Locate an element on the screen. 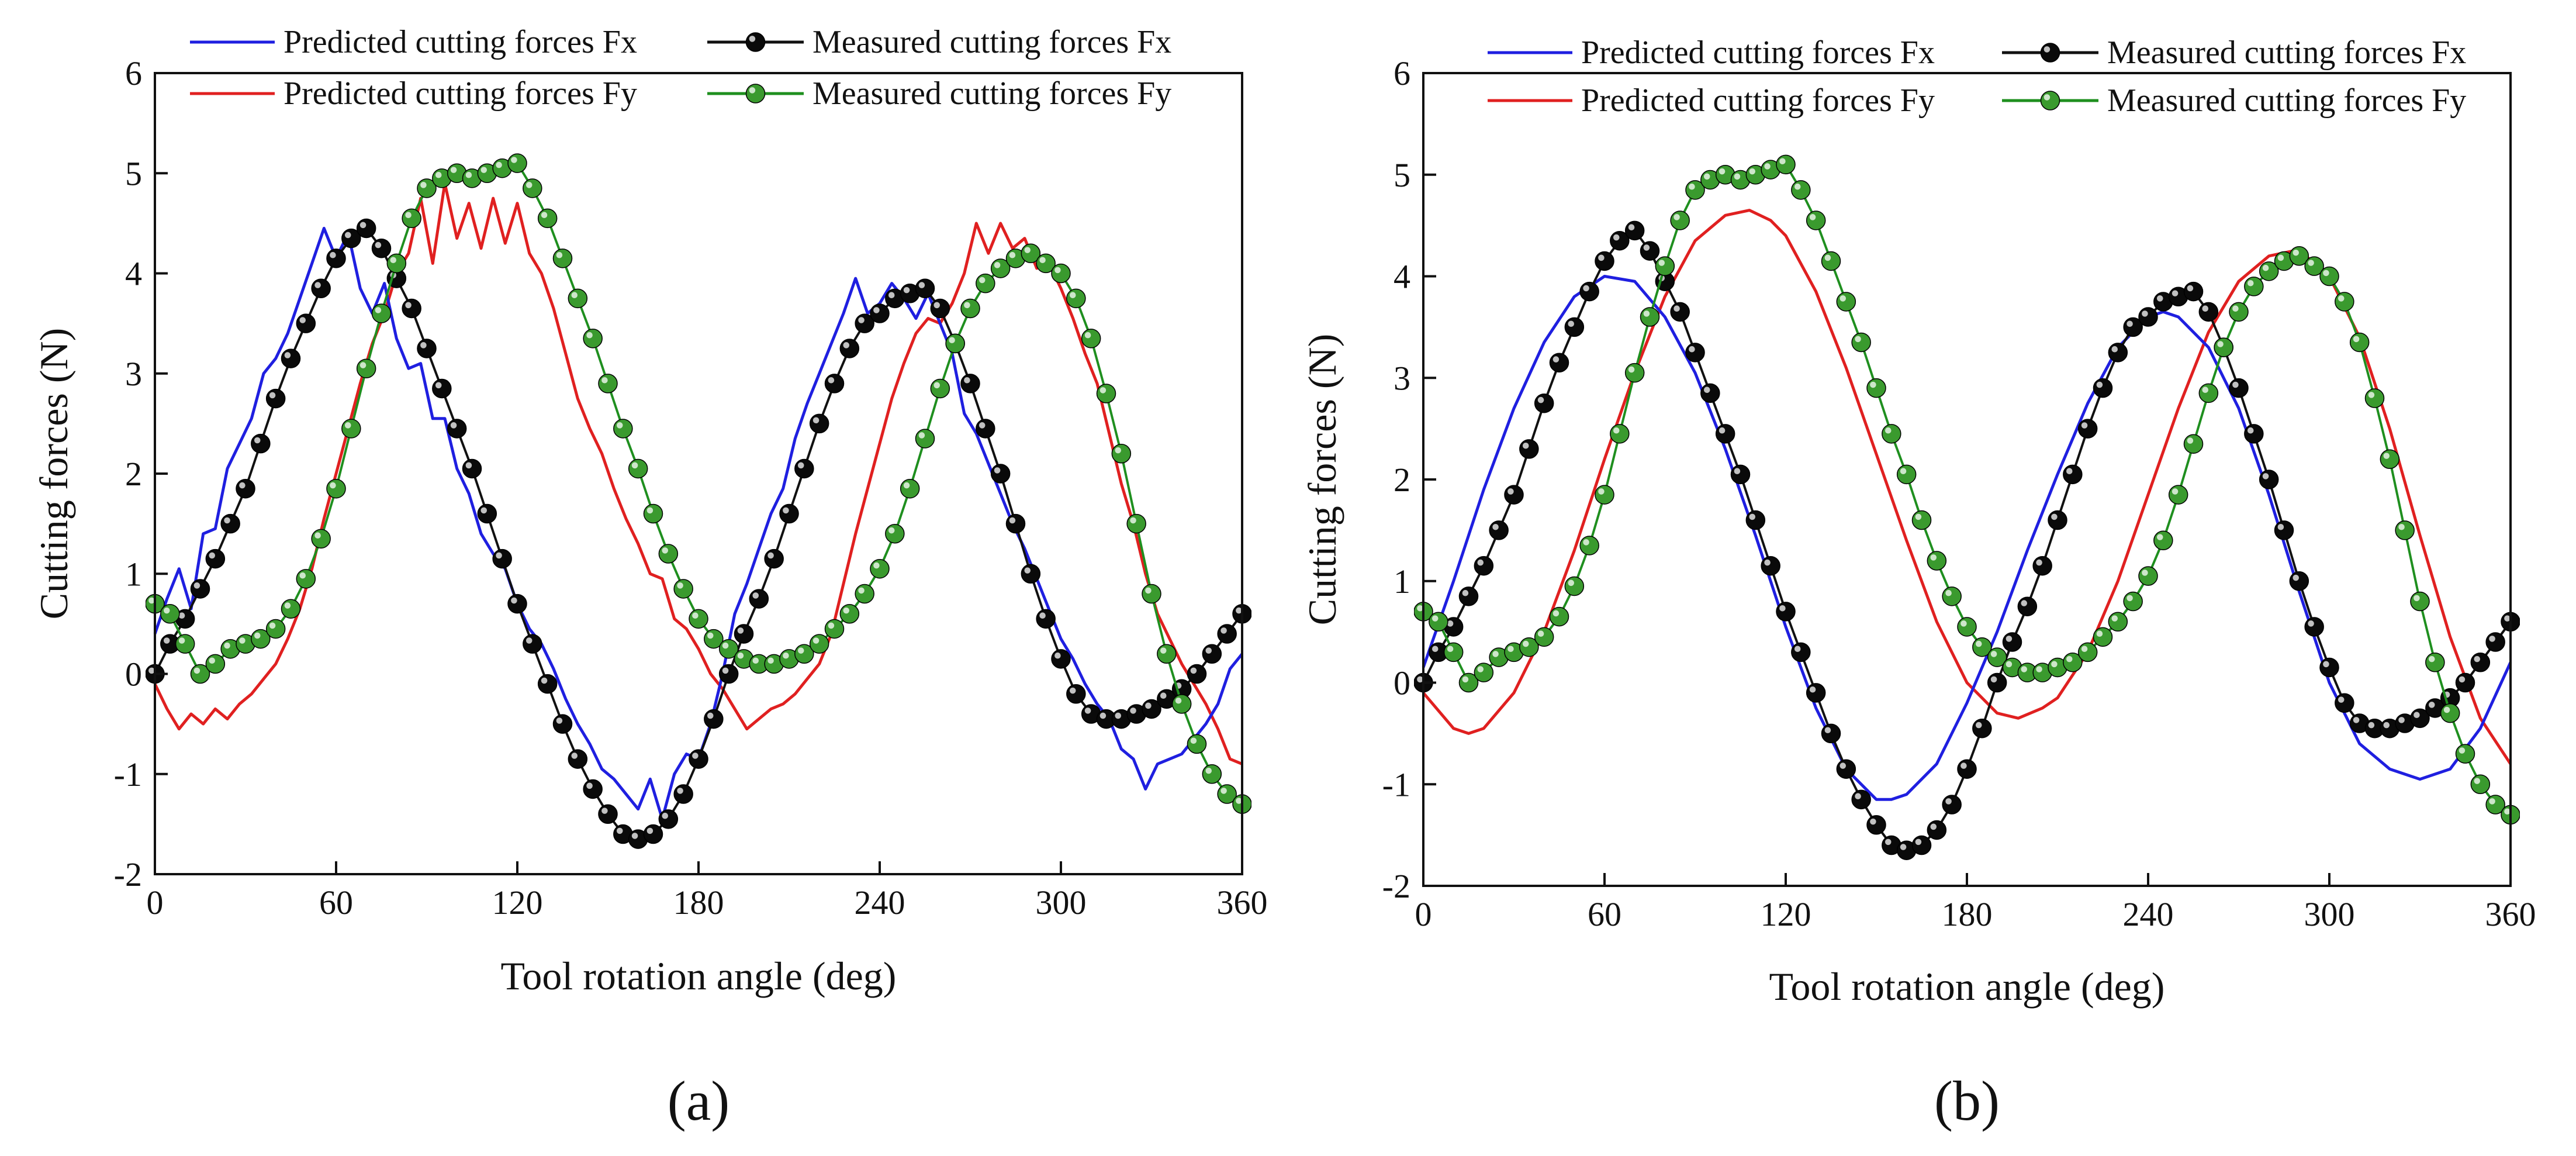 This screenshot has width=2576, height=1156. y-tick-label-a-6: 6 is located at coordinates (133, 73).